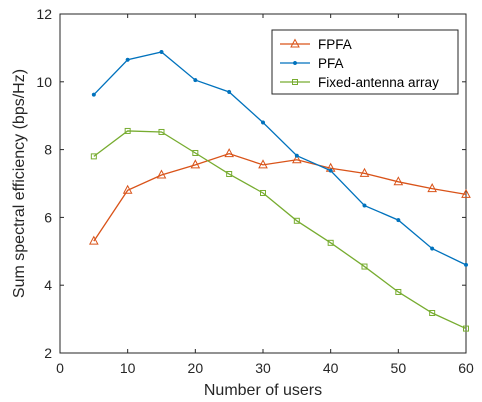 This screenshot has width=482, height=402. Describe the element at coordinates (60, 368) in the screenshot. I see `x-tick-label: 0` at that location.